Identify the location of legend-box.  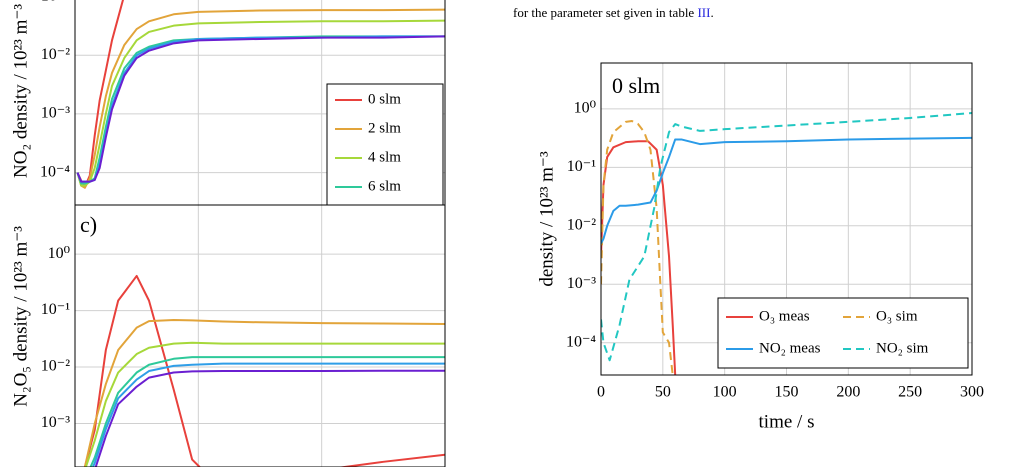
(843, 333).